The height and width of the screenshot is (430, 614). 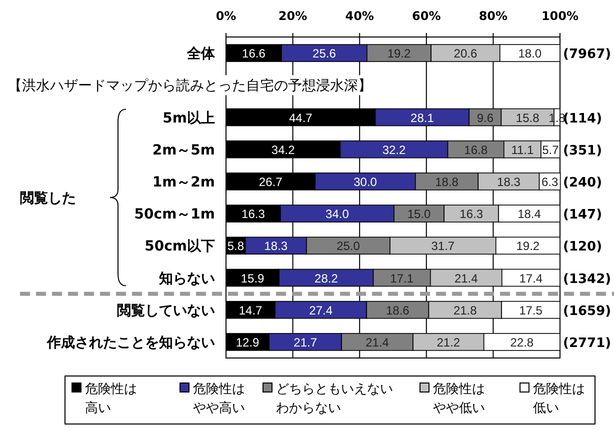 What do you see at coordinates (398, 310) in the screenshot?
I see `data-label: 18.6` at bounding box center [398, 310].